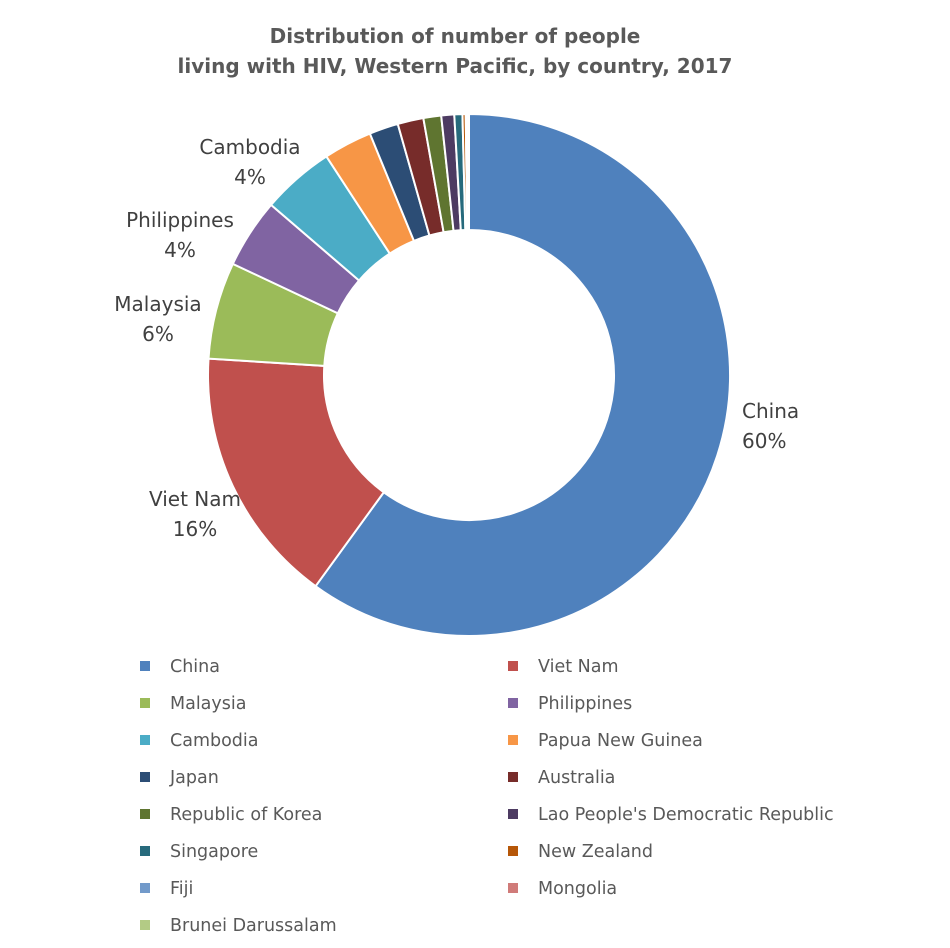 This screenshot has width=950, height=948. I want to click on legend-label-new-zealand: New Zealand, so click(595, 852).